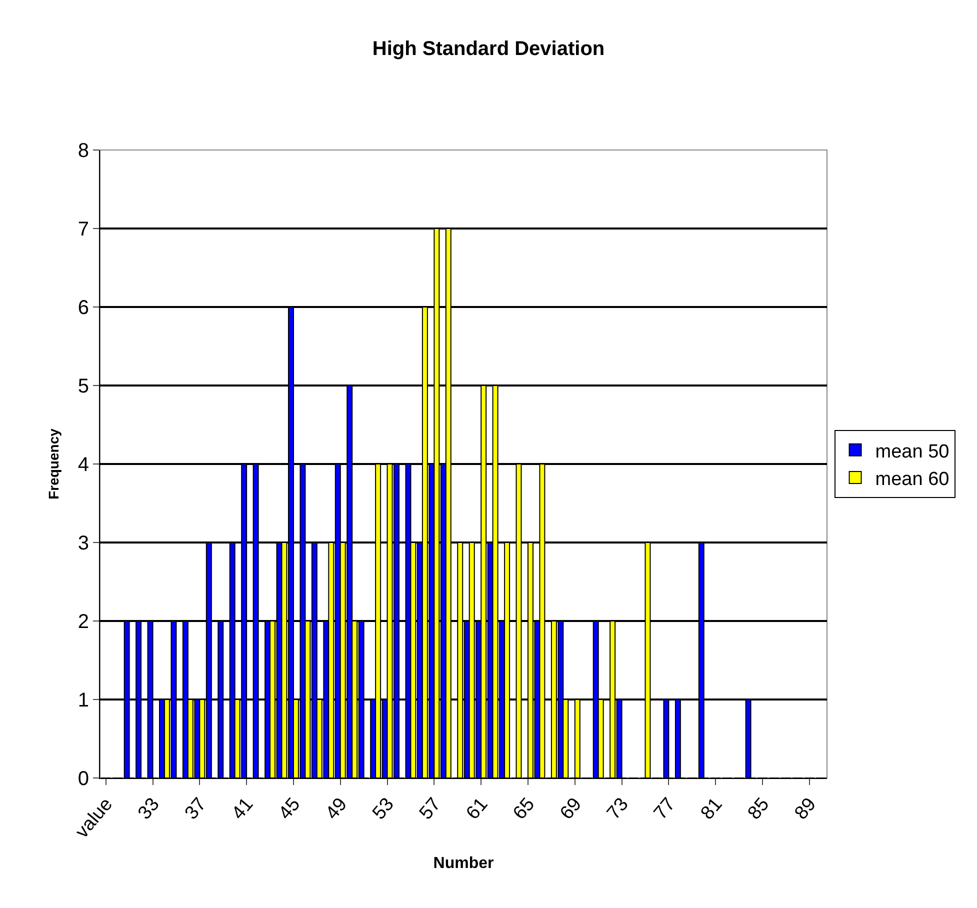 The image size is (977, 908). What do you see at coordinates (759, 809) in the screenshot?
I see `x-tick-label: 85` at bounding box center [759, 809].